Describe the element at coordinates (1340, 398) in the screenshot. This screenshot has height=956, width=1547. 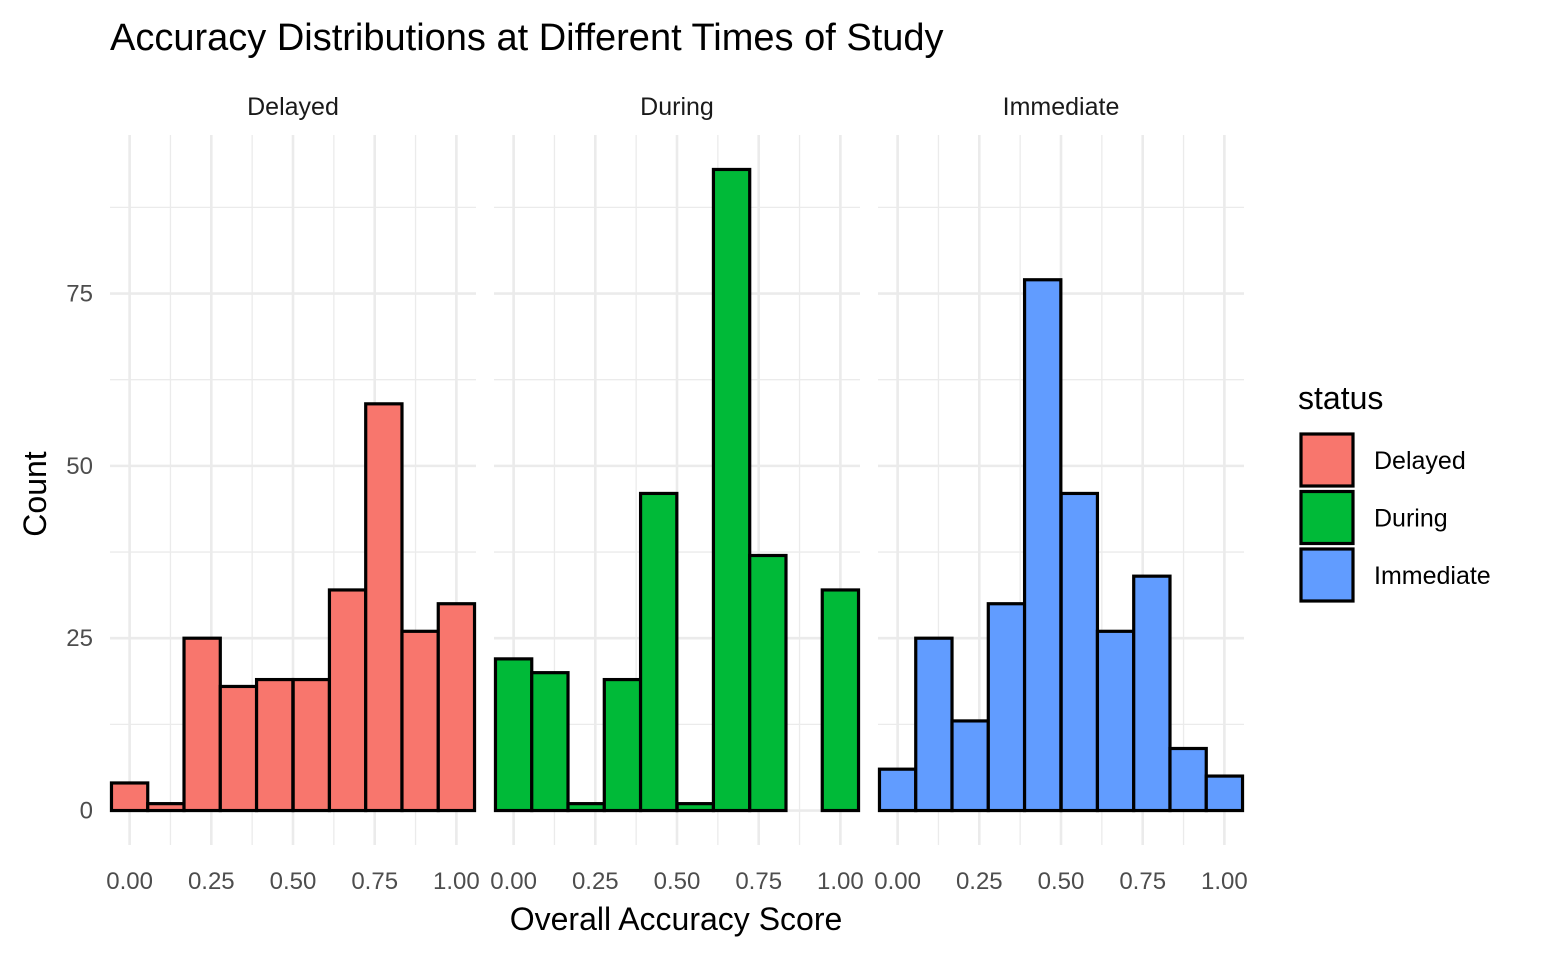
I see `legend-title: status` at that location.